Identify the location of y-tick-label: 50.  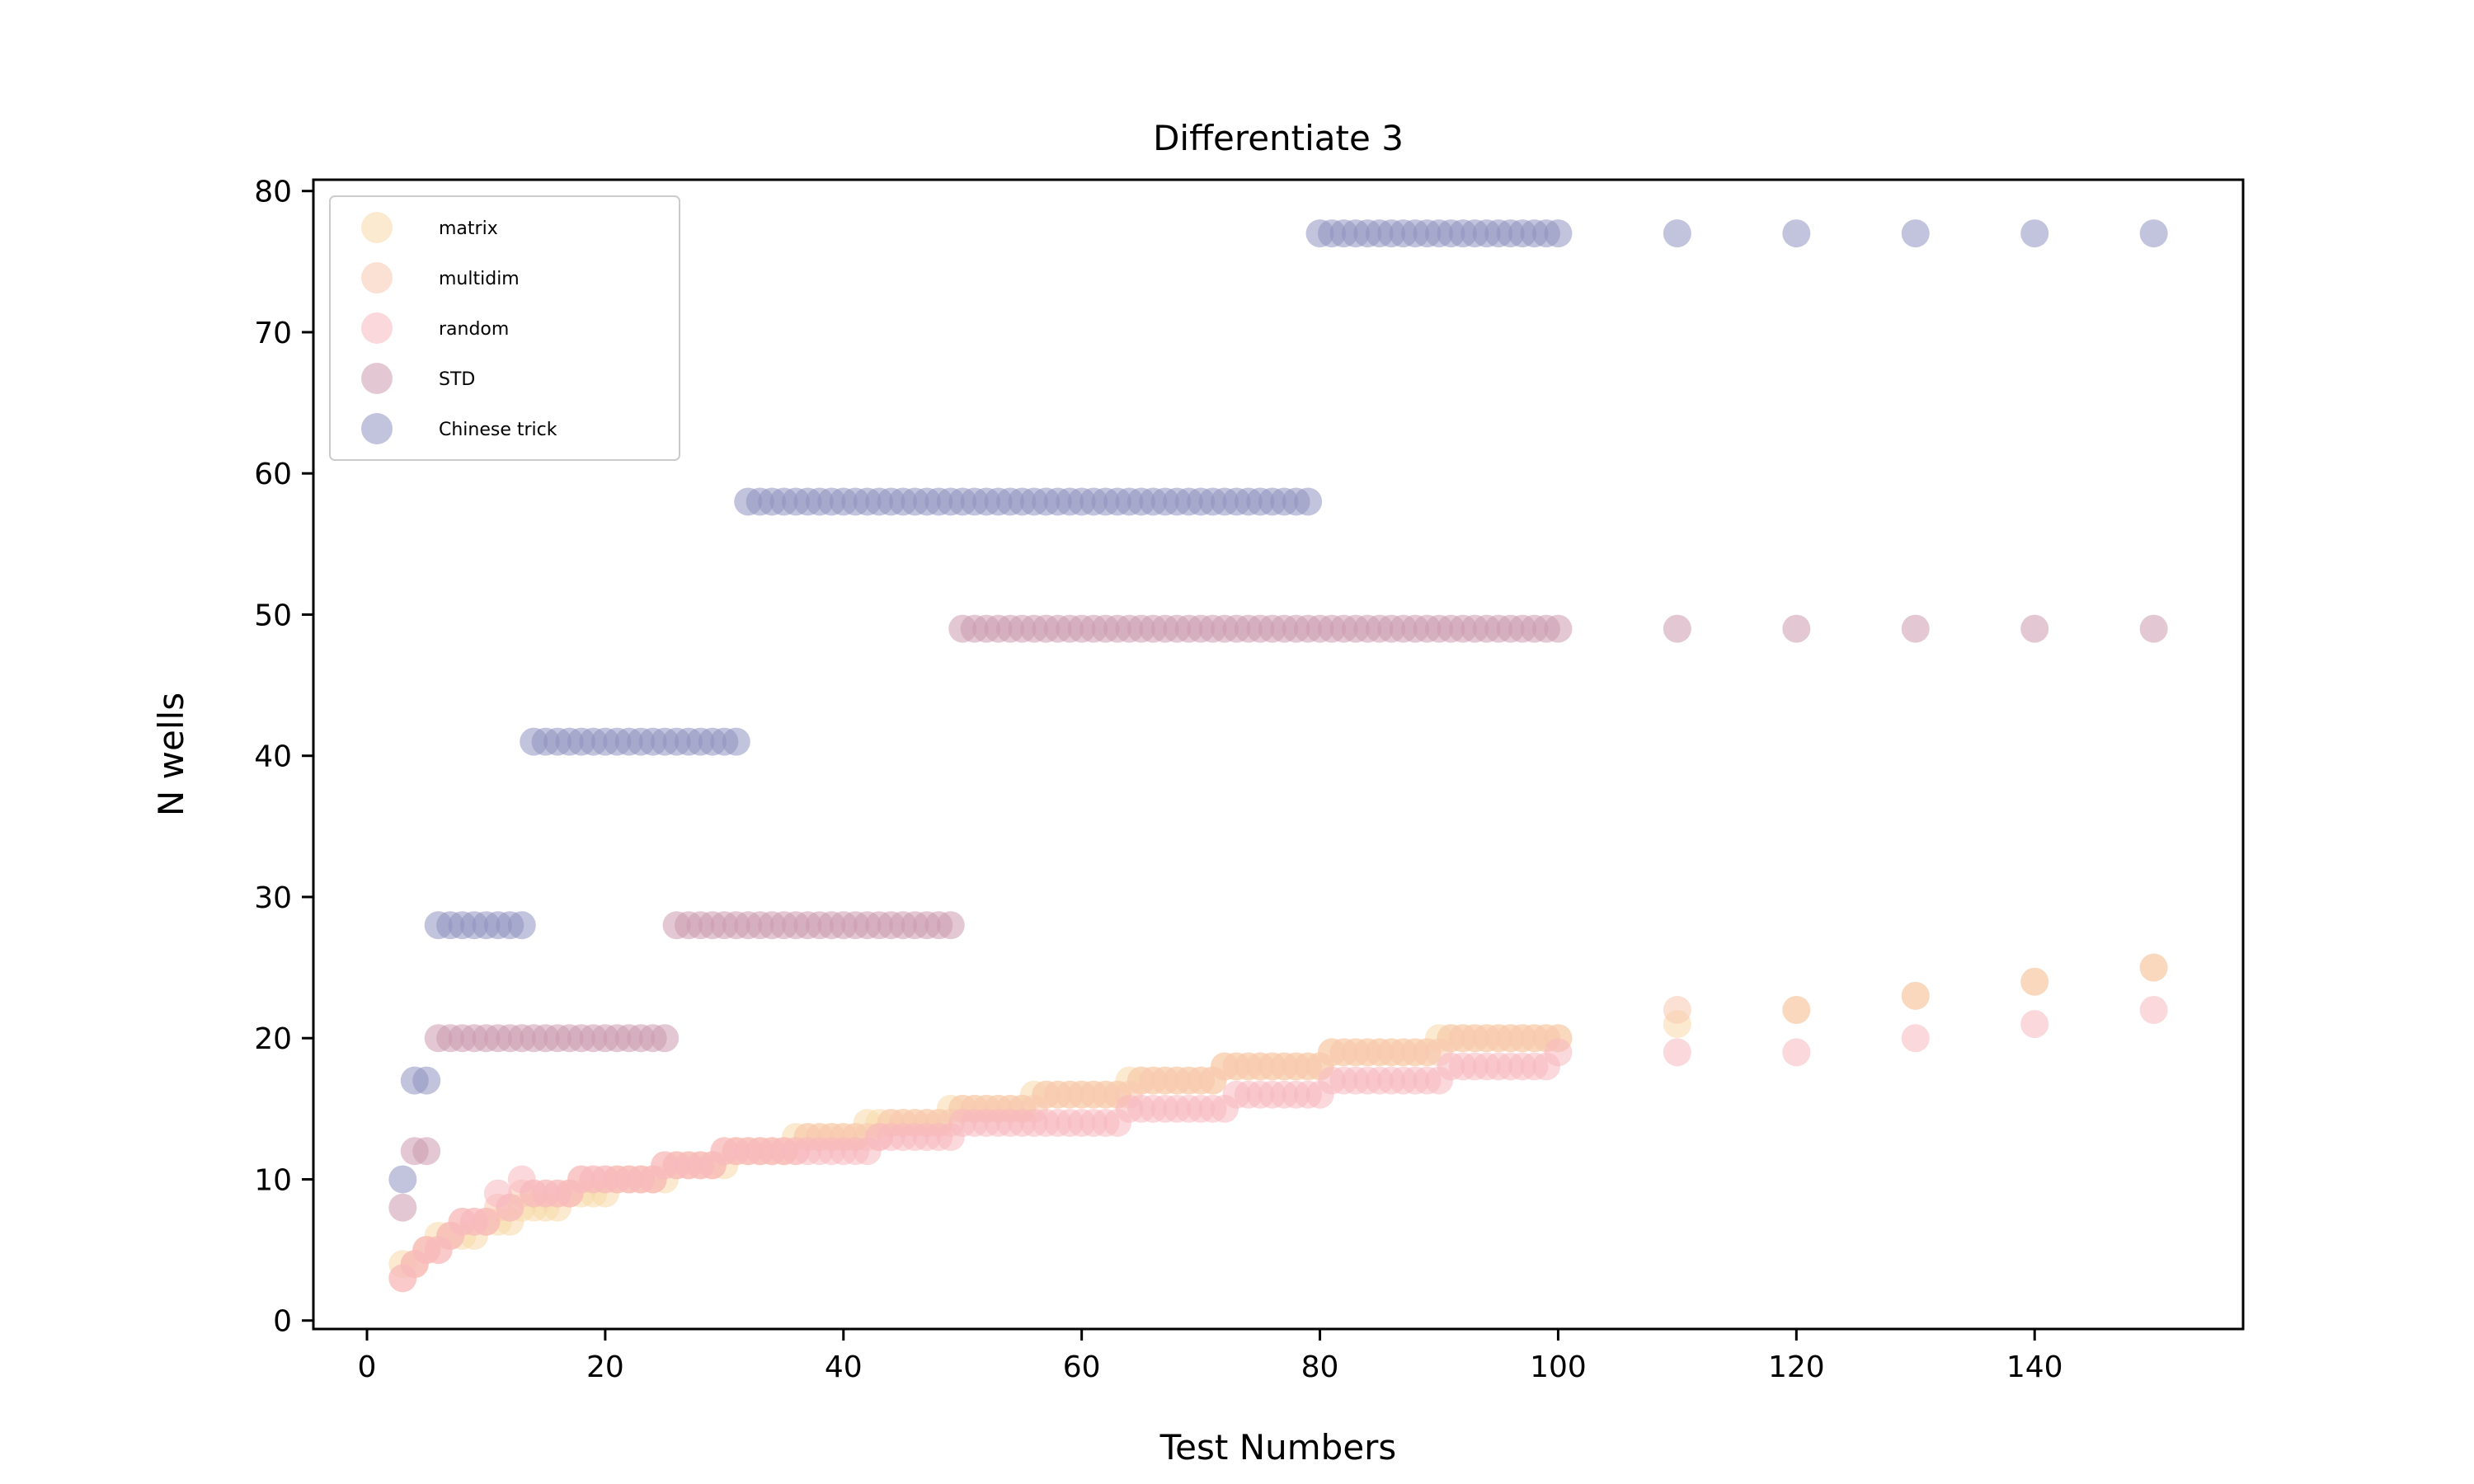
(273, 615).